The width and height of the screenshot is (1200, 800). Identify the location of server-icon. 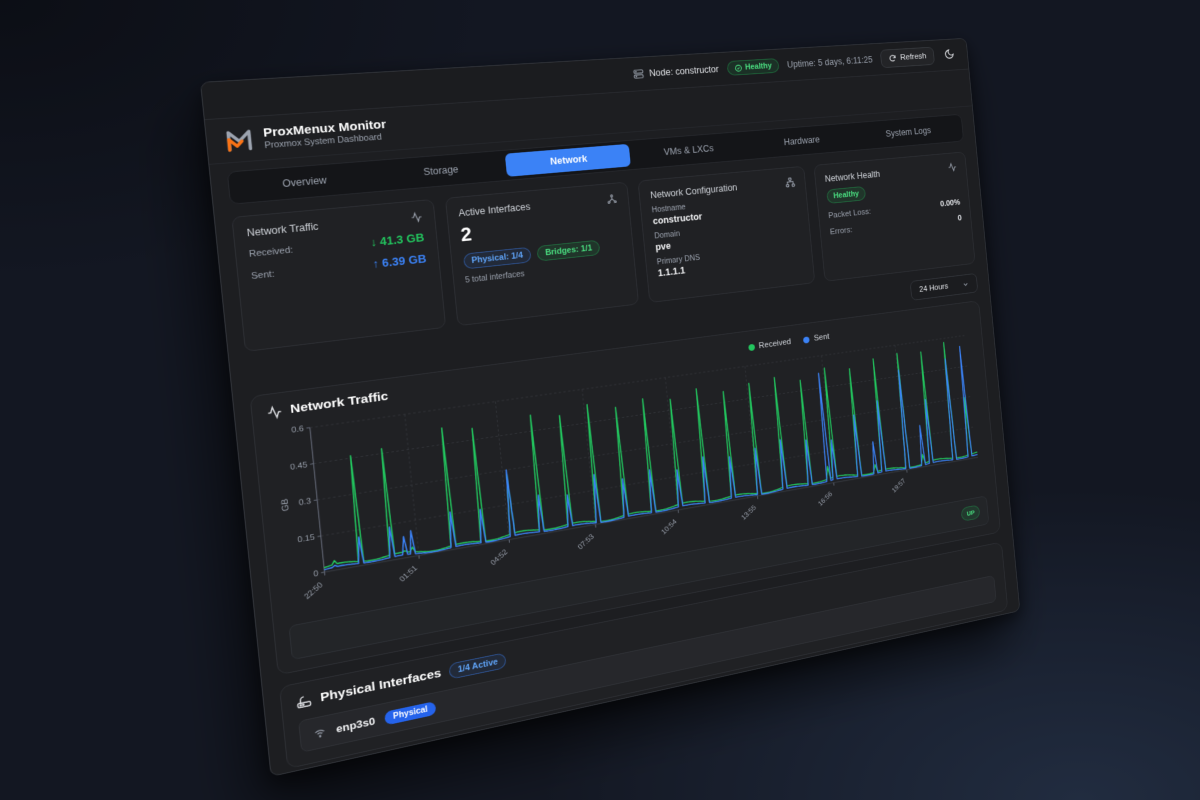
(639, 73).